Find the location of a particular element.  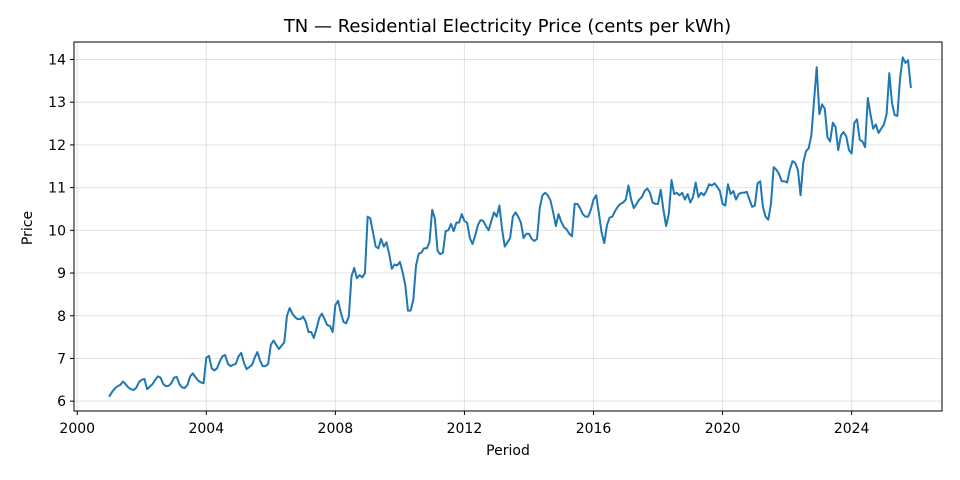

x-tick-label: 2008 is located at coordinates (336, 429).